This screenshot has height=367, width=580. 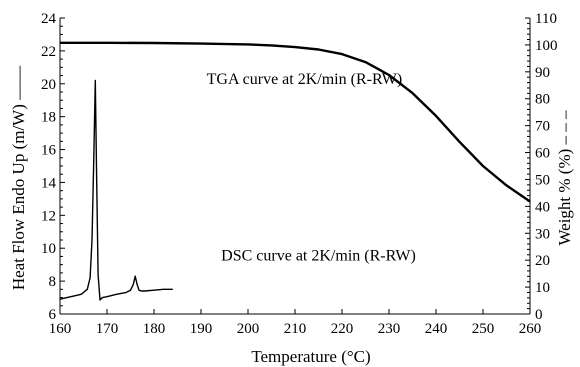 What do you see at coordinates (318, 256) in the screenshot?
I see `dsc-annotation: DSC curve at 2K/min (R-RW)` at bounding box center [318, 256].